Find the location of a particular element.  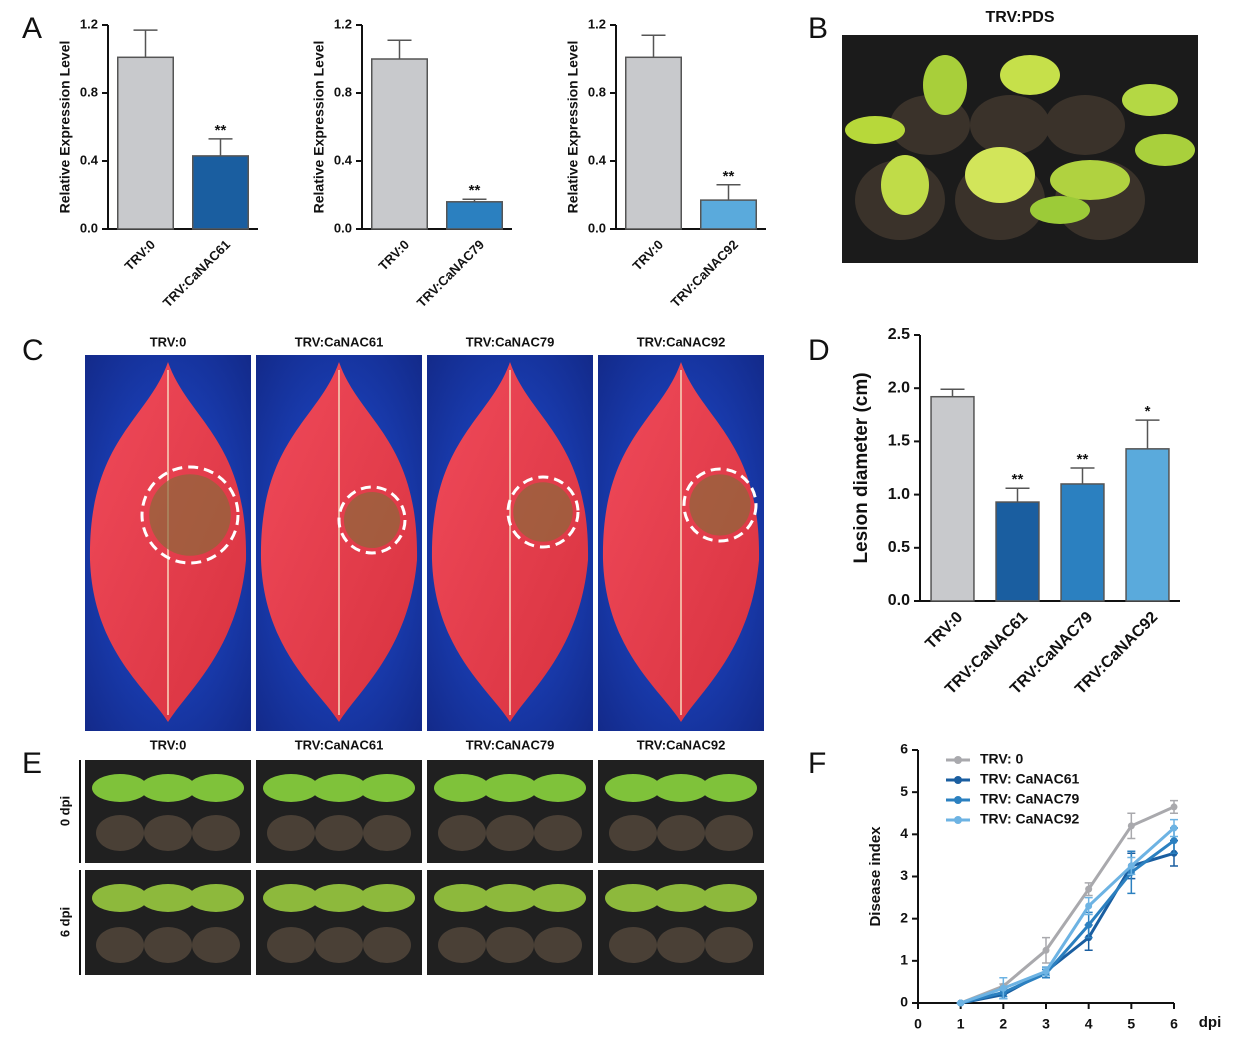

photo-caption: TRV:0 is located at coordinates (168, 341).